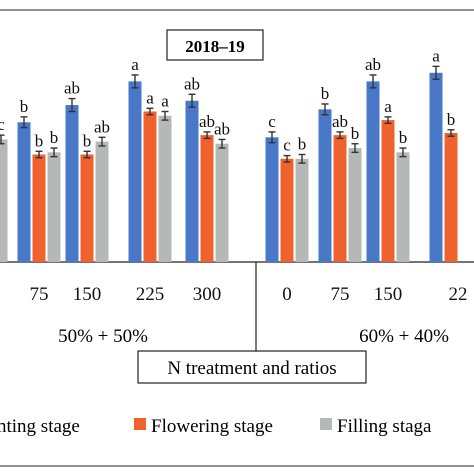  What do you see at coordinates (388, 294) in the screenshot?
I see `x-tick-label-6: 150` at bounding box center [388, 294].